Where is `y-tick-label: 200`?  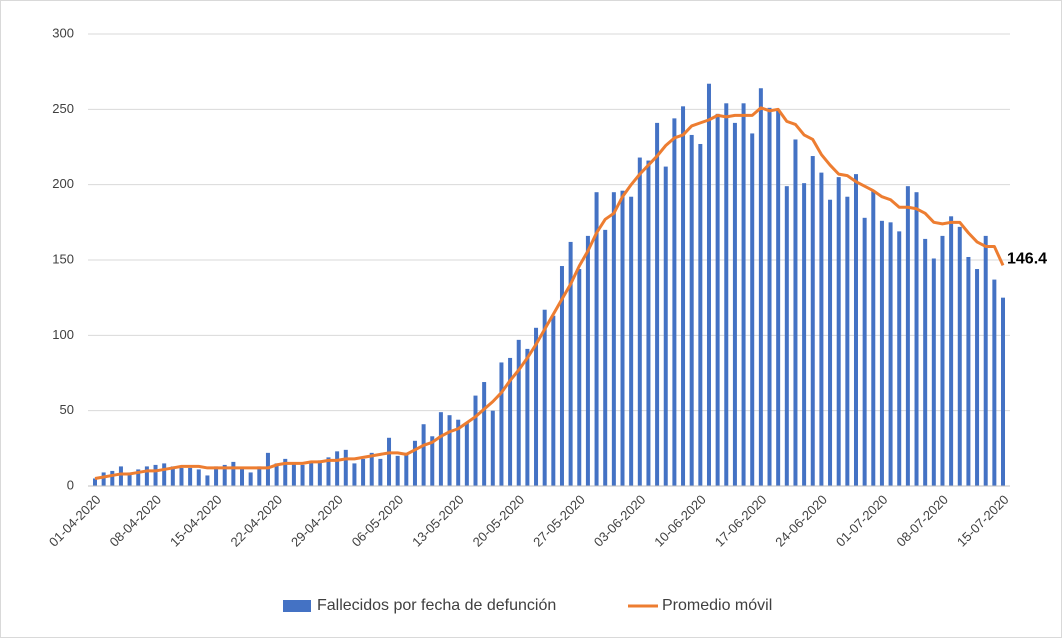
y-tick-label: 200 is located at coordinates (63, 183).